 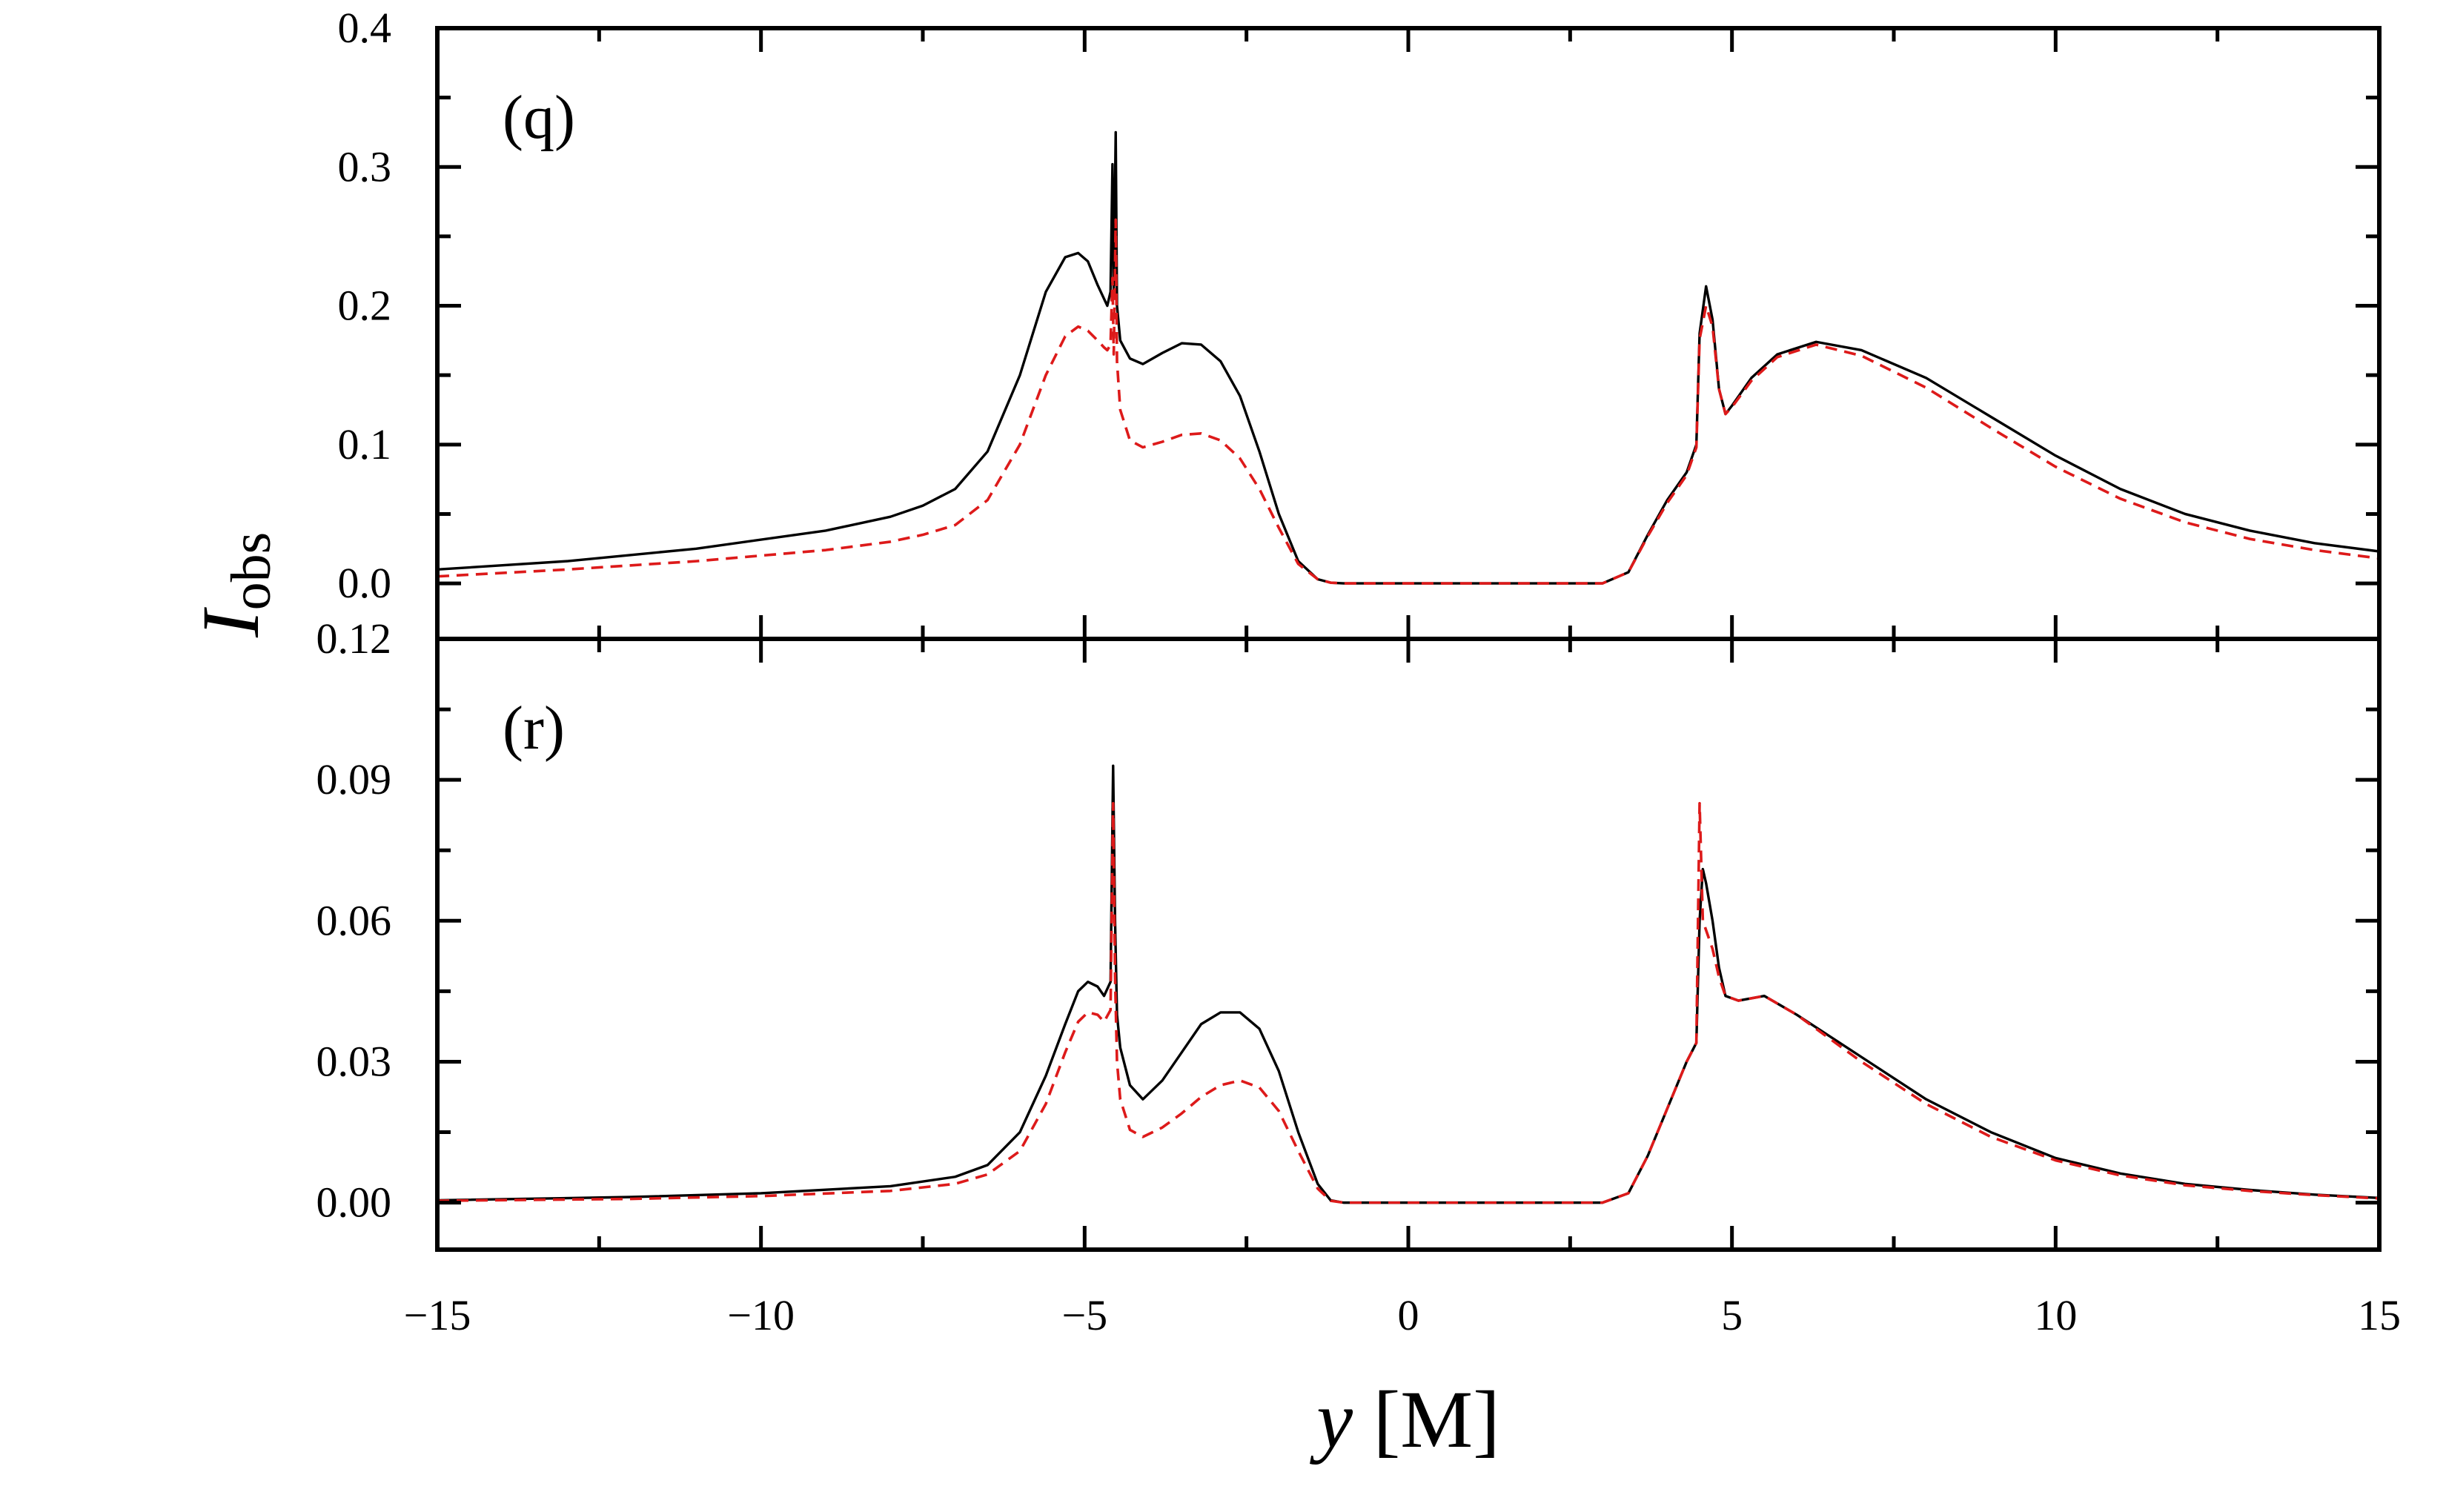 What do you see at coordinates (354, 920) in the screenshot?
I see `y-tick-label-r: 0.06` at bounding box center [354, 920].